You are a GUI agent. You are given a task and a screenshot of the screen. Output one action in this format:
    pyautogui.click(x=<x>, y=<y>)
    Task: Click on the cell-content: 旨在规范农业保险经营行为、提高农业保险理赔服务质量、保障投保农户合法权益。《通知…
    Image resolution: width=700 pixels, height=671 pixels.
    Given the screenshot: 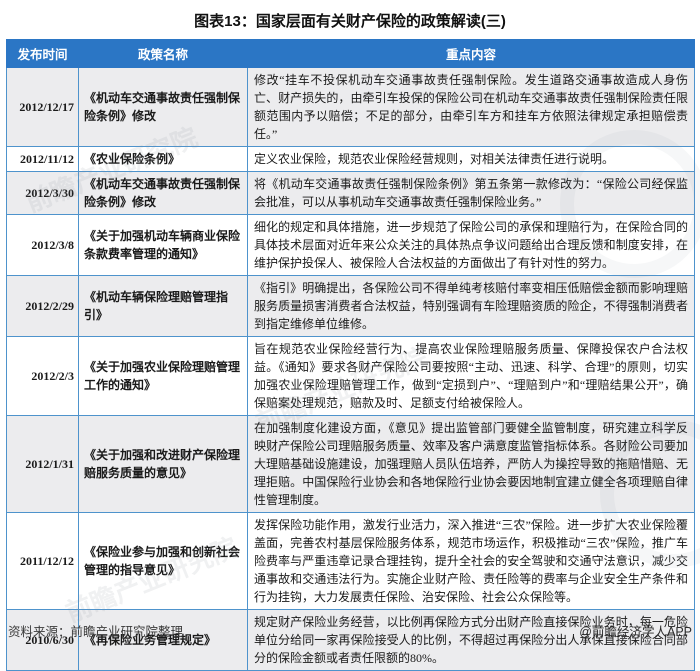 What is the action you would take?
    pyautogui.click(x=471, y=376)
    